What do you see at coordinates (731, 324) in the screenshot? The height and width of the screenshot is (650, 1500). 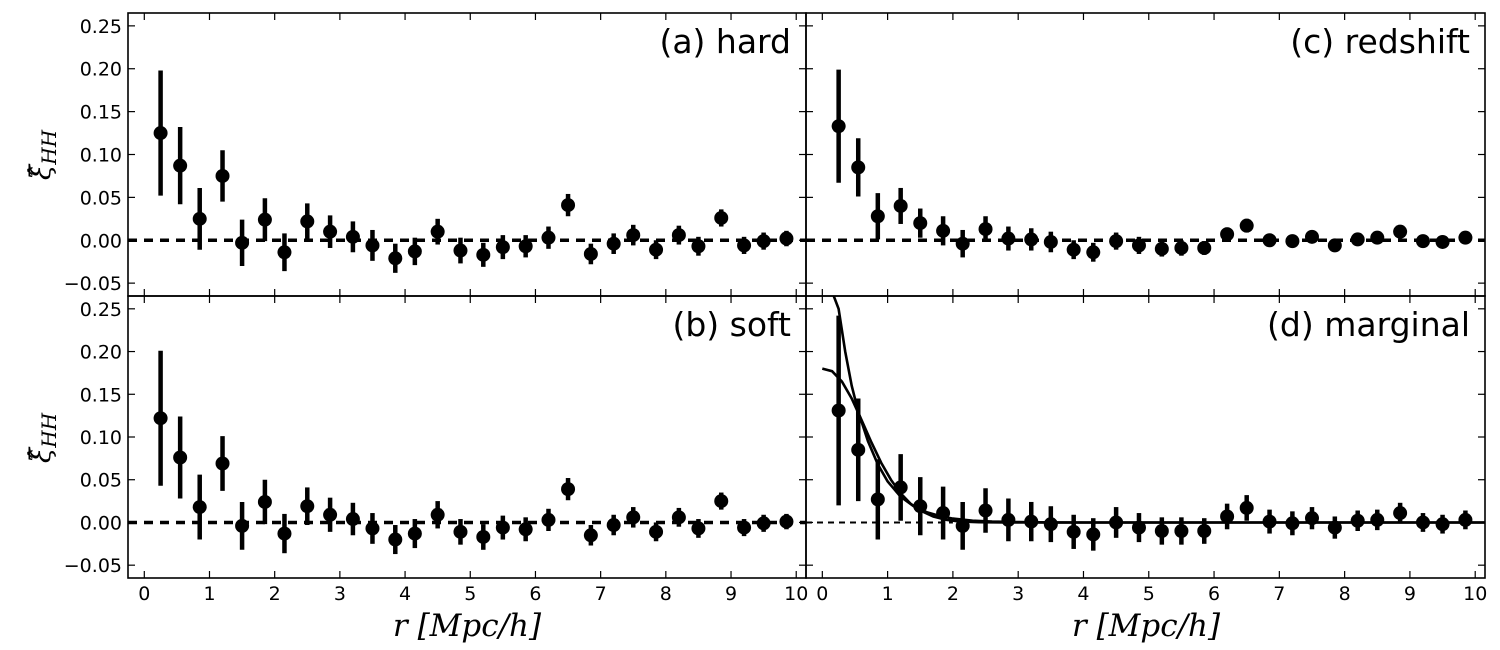 I see `panel-label-b: (b) soft` at bounding box center [731, 324].